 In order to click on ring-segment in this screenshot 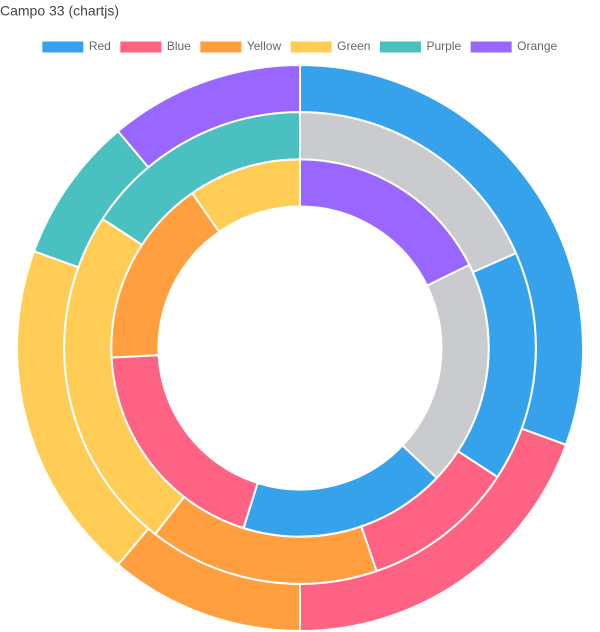, I will do `click(246, 195)`.